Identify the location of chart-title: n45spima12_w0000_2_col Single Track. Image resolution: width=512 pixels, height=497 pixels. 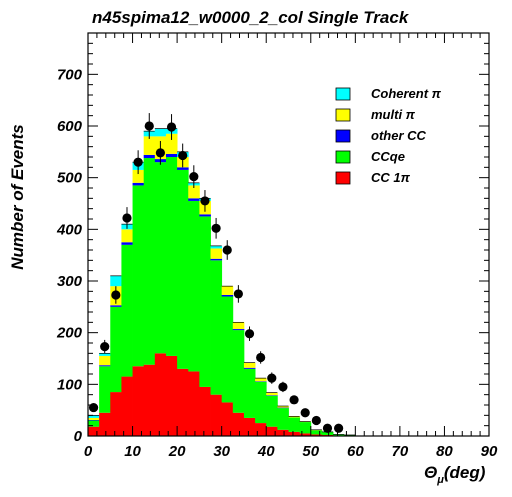
(251, 17).